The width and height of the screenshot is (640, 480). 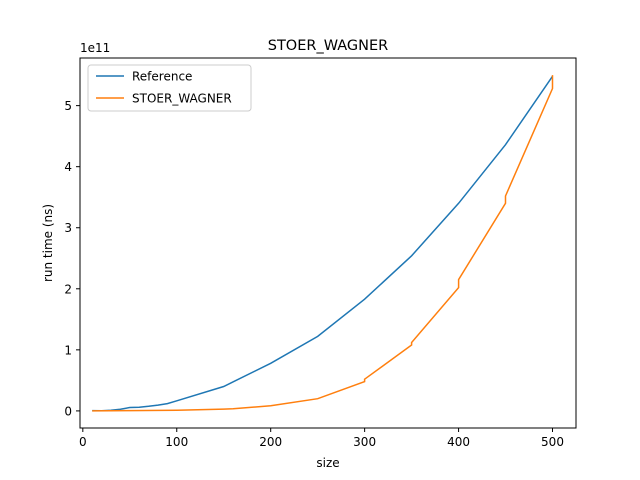 What do you see at coordinates (182, 99) in the screenshot?
I see `legend-label: STOER_WAGNER` at bounding box center [182, 99].